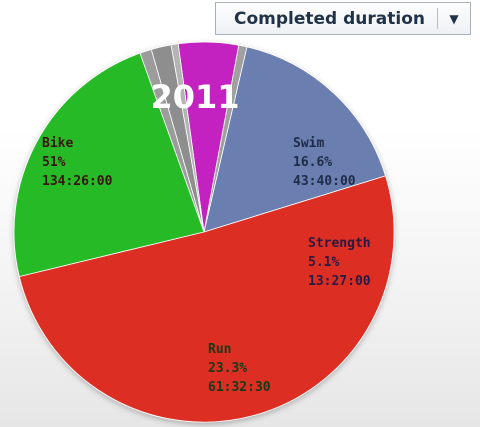 The width and height of the screenshot is (480, 427). What do you see at coordinates (339, 243) in the screenshot?
I see `slice-label-strength-name: Strength` at bounding box center [339, 243].